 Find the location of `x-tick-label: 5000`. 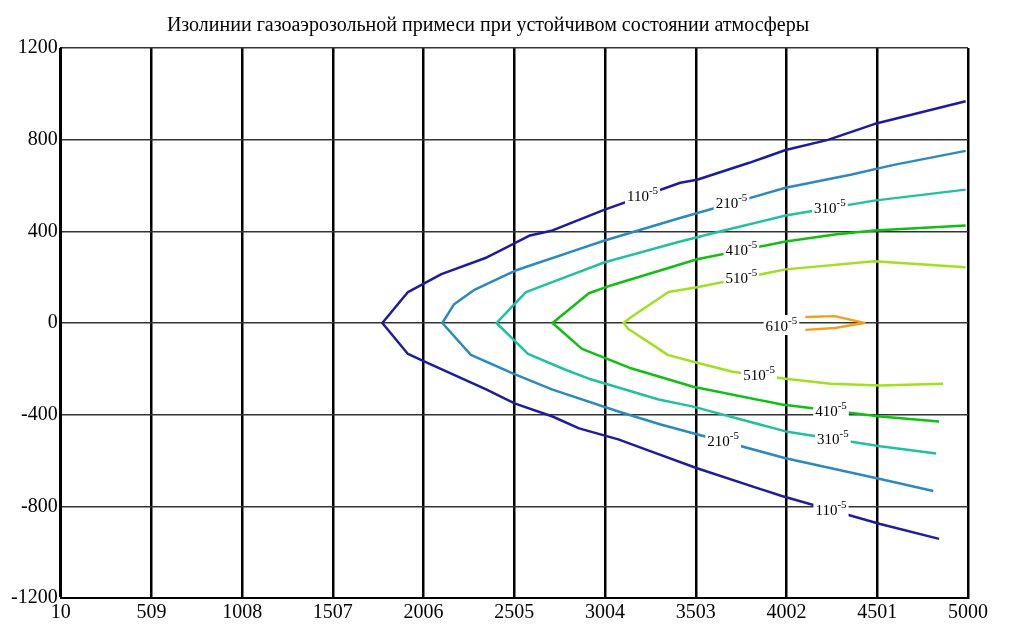

x-tick-label: 5000 is located at coordinates (968, 611).